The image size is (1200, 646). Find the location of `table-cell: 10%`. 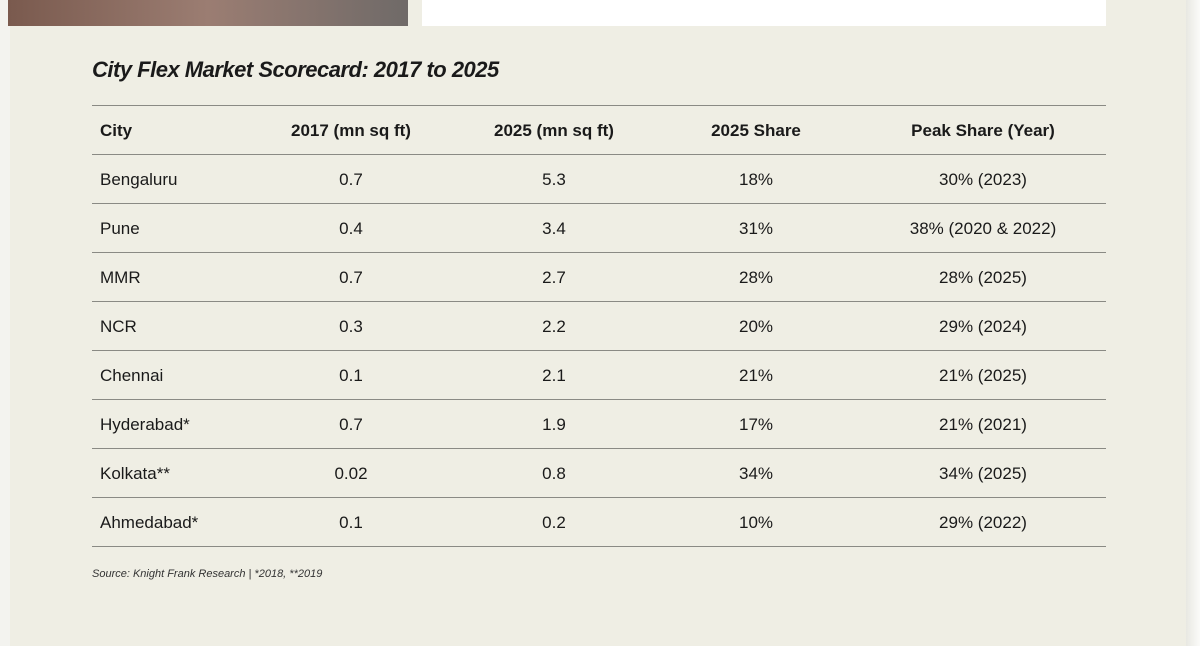

table-cell: 10% is located at coordinates (756, 522).